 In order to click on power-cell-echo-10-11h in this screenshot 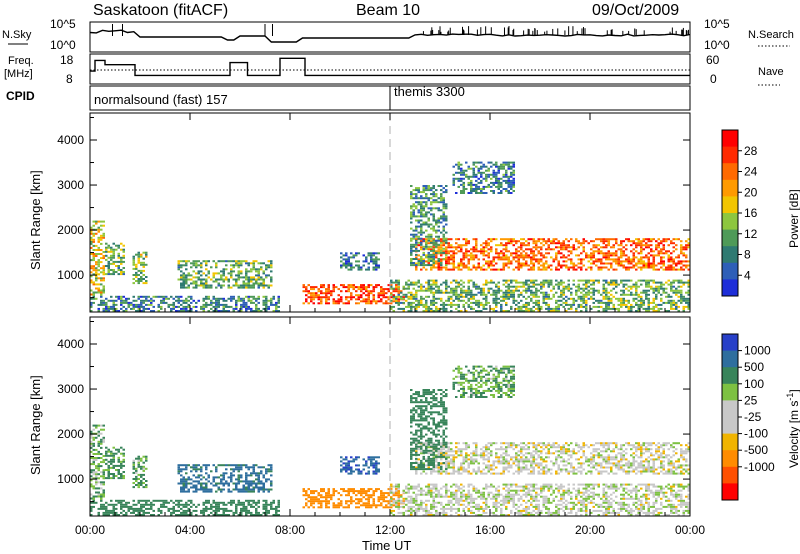, I will do `click(358, 261)`.